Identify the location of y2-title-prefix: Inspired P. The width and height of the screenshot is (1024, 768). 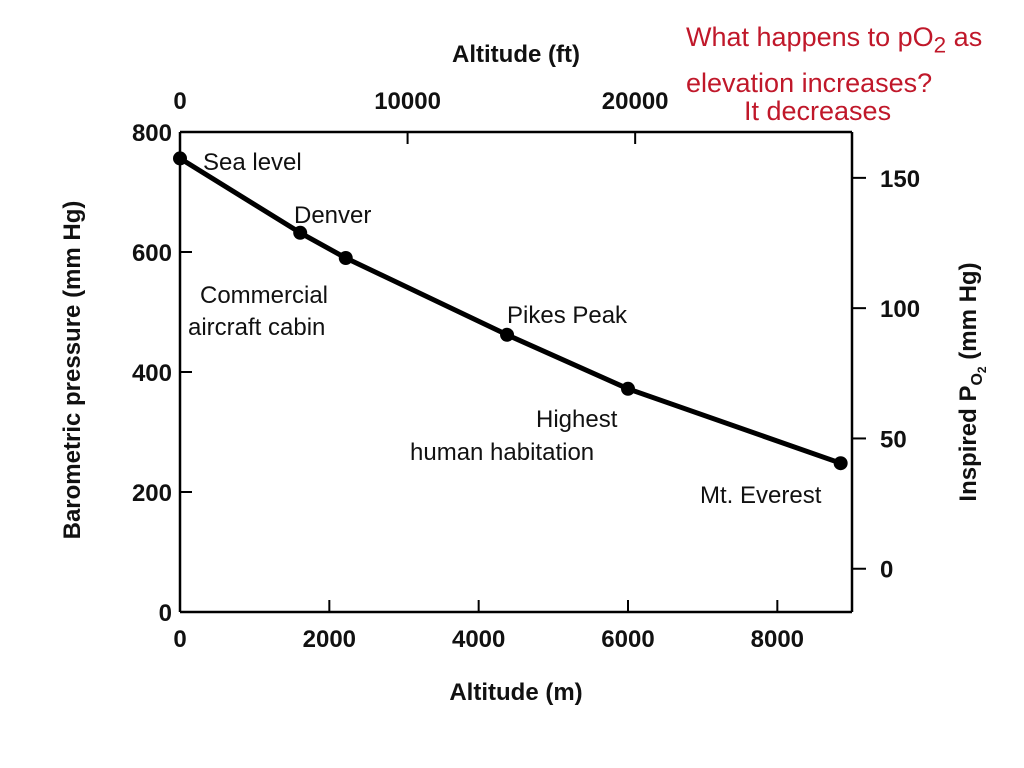
(968, 444).